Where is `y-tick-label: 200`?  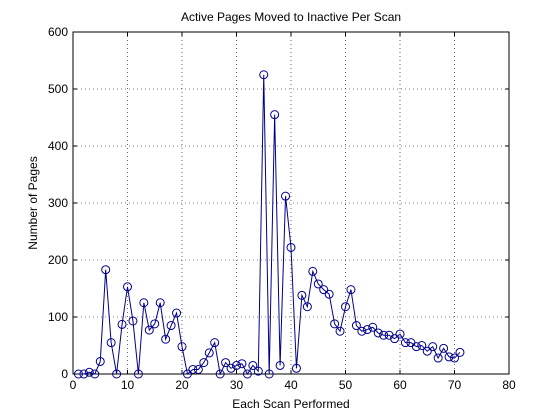
y-tick-label: 200 is located at coordinates (58, 260).